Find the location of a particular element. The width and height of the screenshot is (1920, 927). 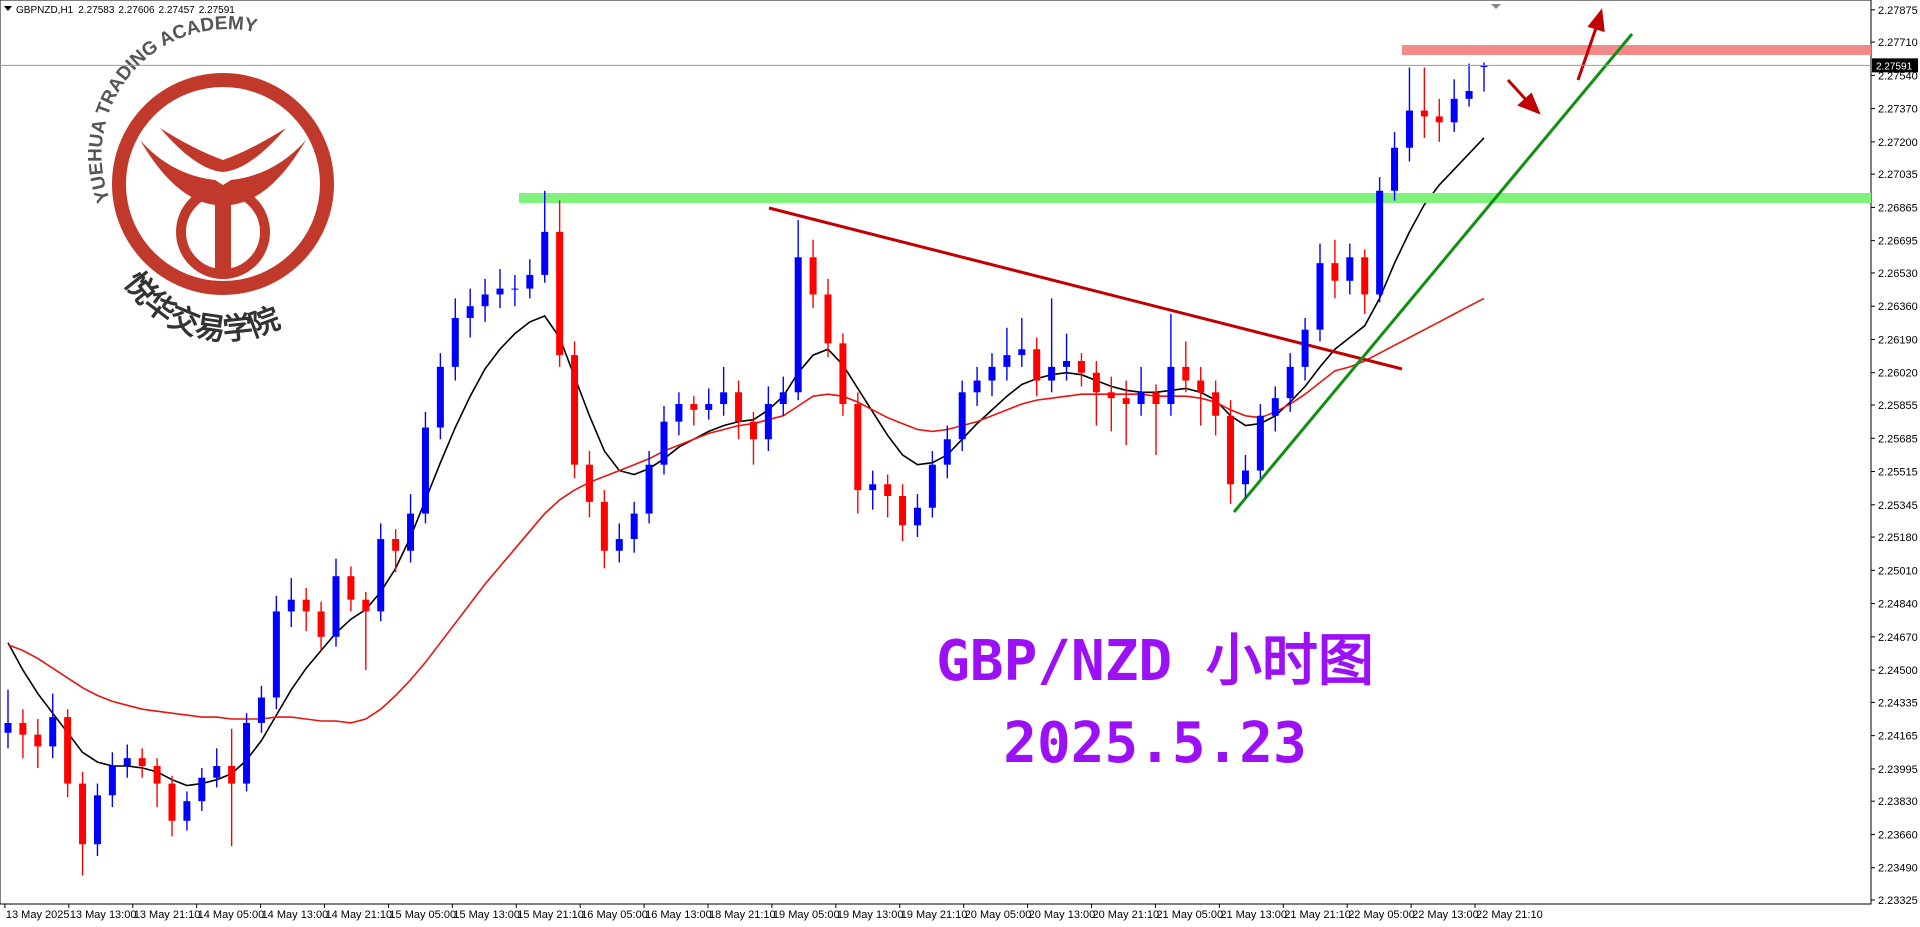

y-tick-label: 2.26360 is located at coordinates (1898, 307).